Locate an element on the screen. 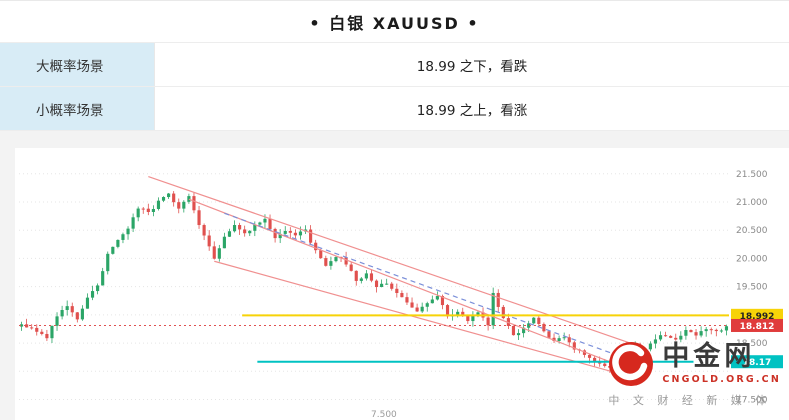  svg-text: 19.500 is located at coordinates (752, 288).